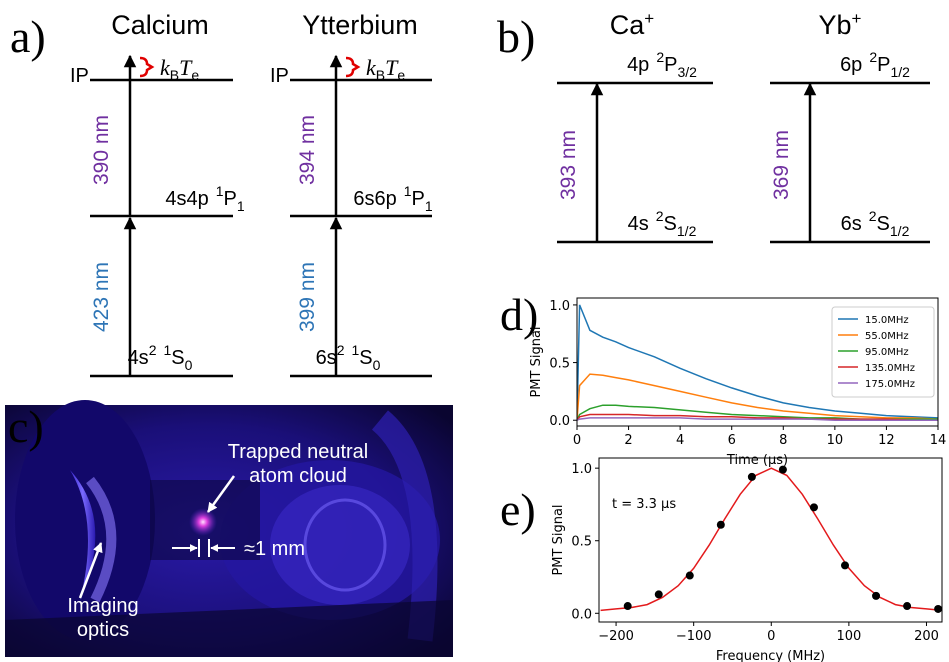 The image size is (949, 662). Describe the element at coordinates (160, 357) in the screenshot. I see `level-label: 4s2 1S0` at that location.